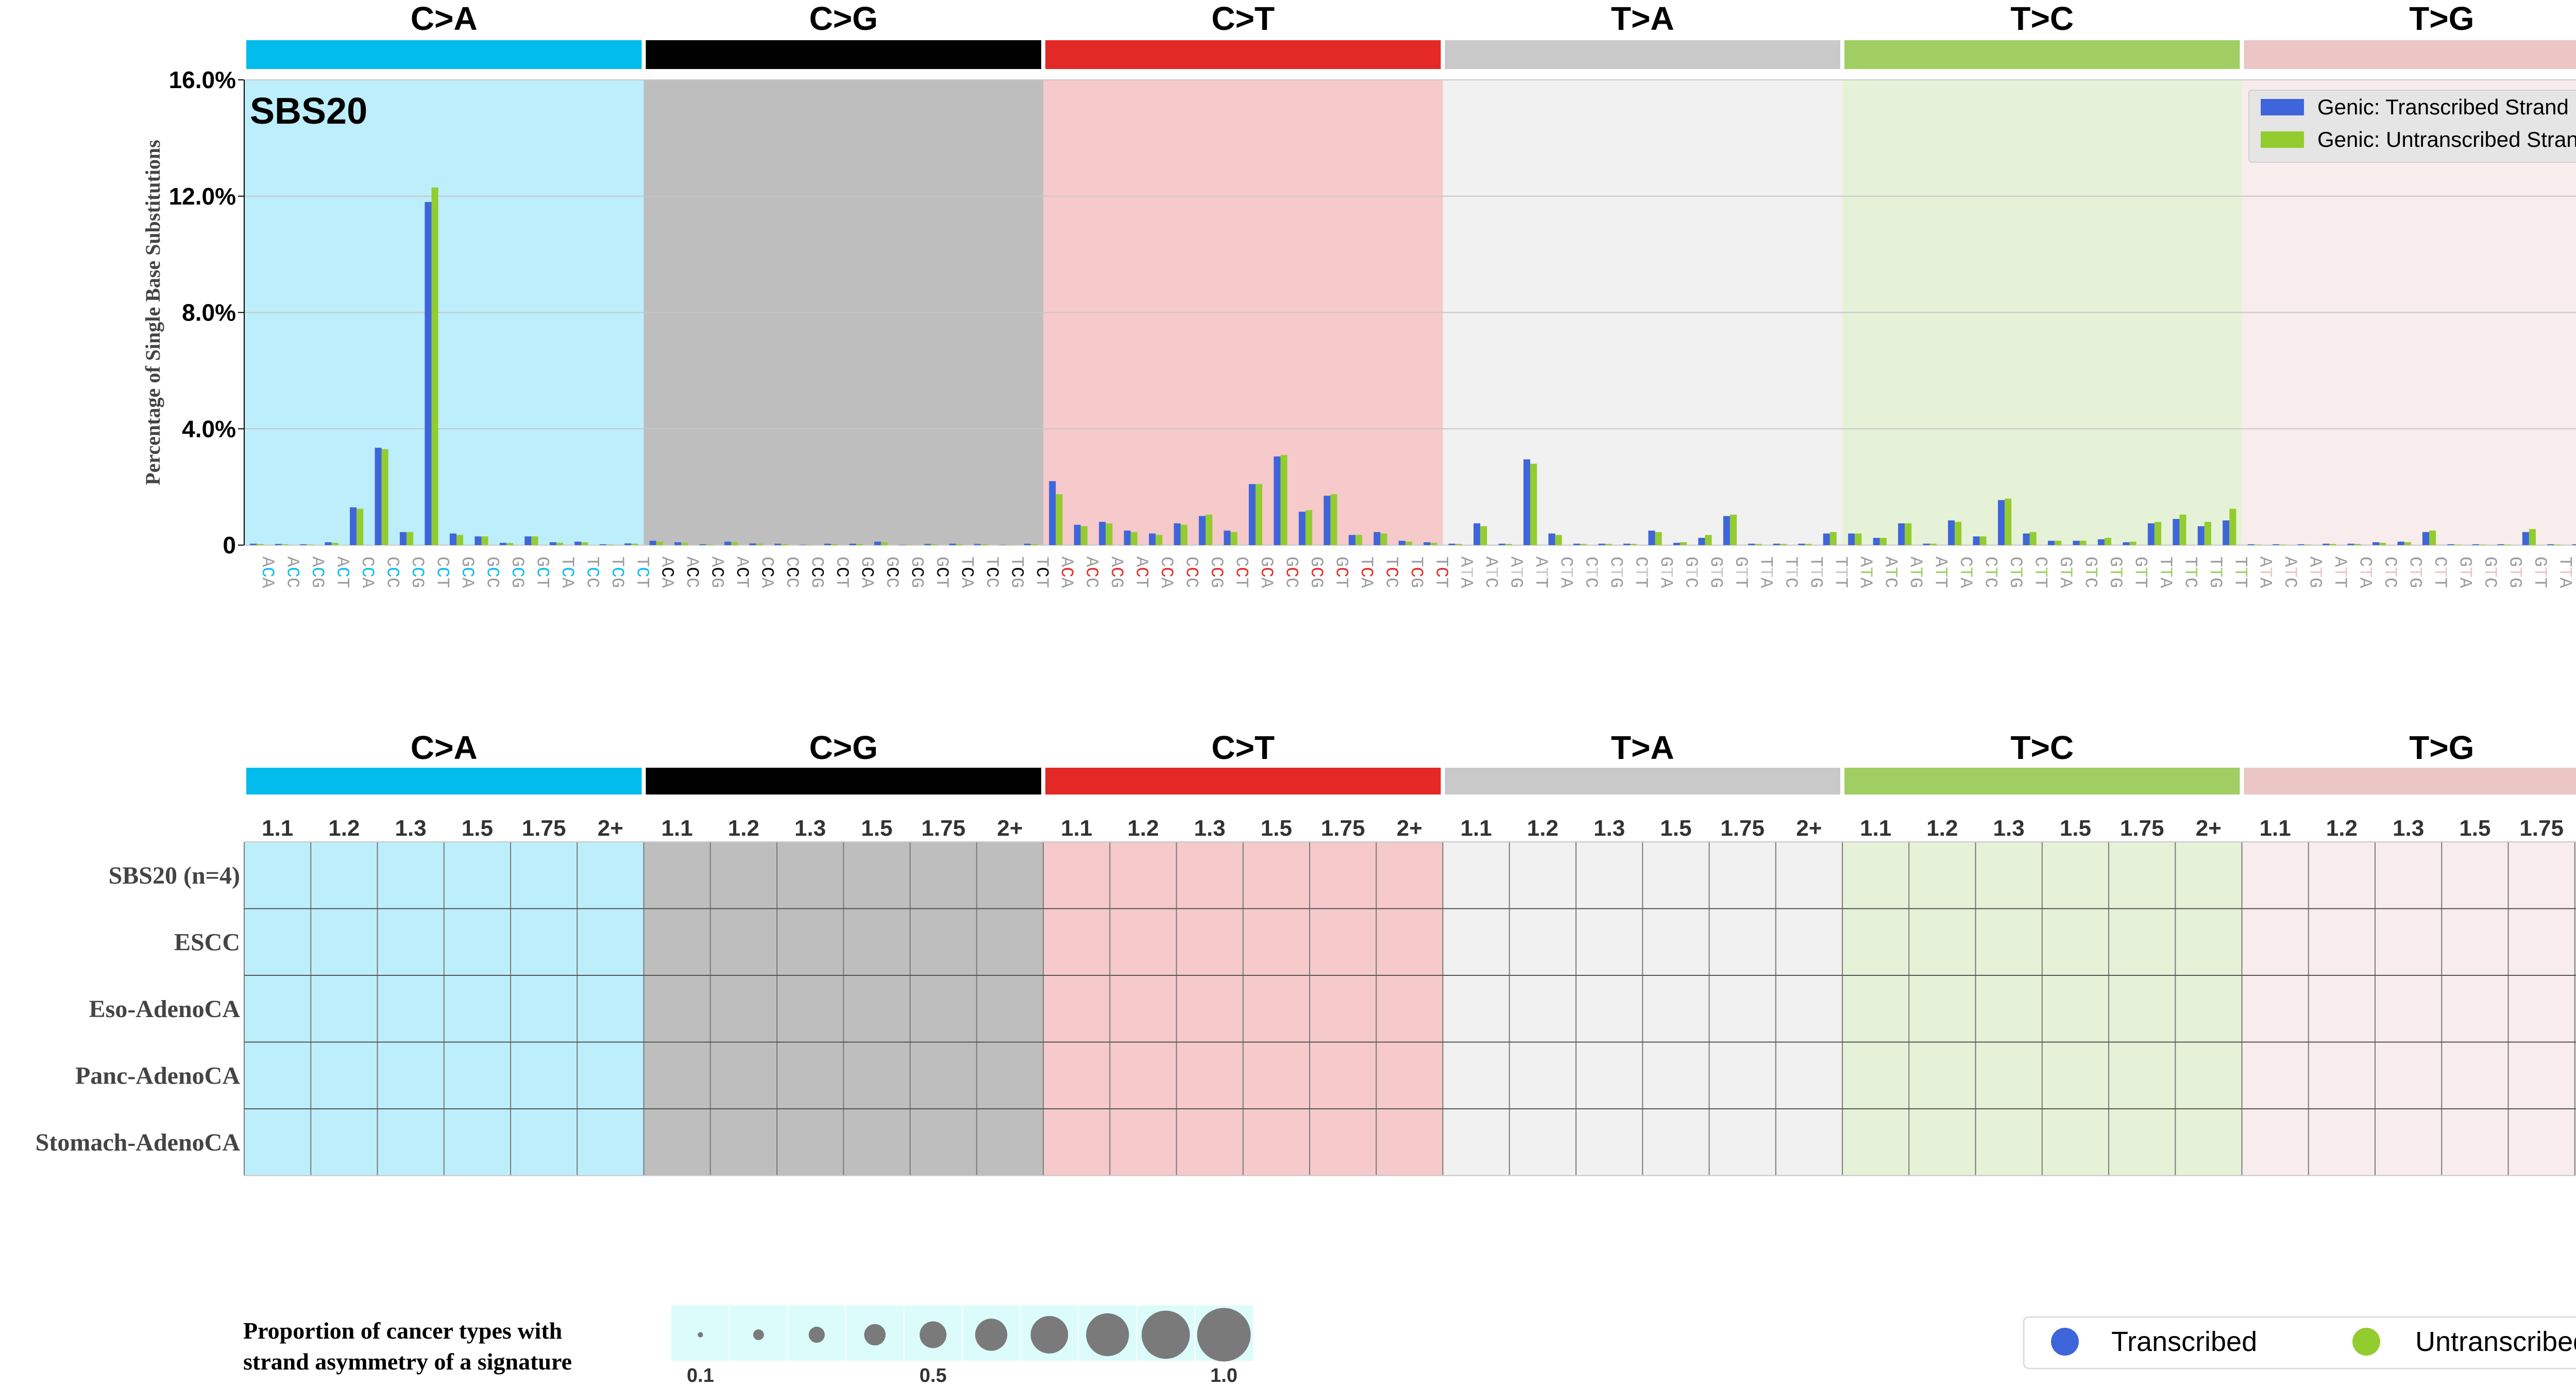  What do you see at coordinates (1540, 572) in the screenshot?
I see `context-tick-label: ATT` at bounding box center [1540, 572].